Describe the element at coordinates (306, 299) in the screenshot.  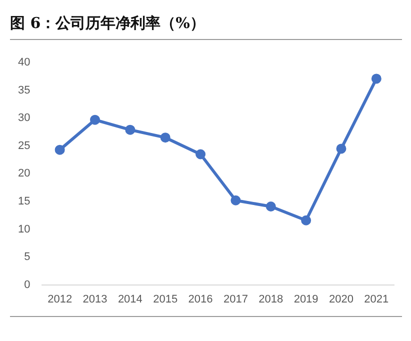
I see `x-tick-label: 2019` at that location.